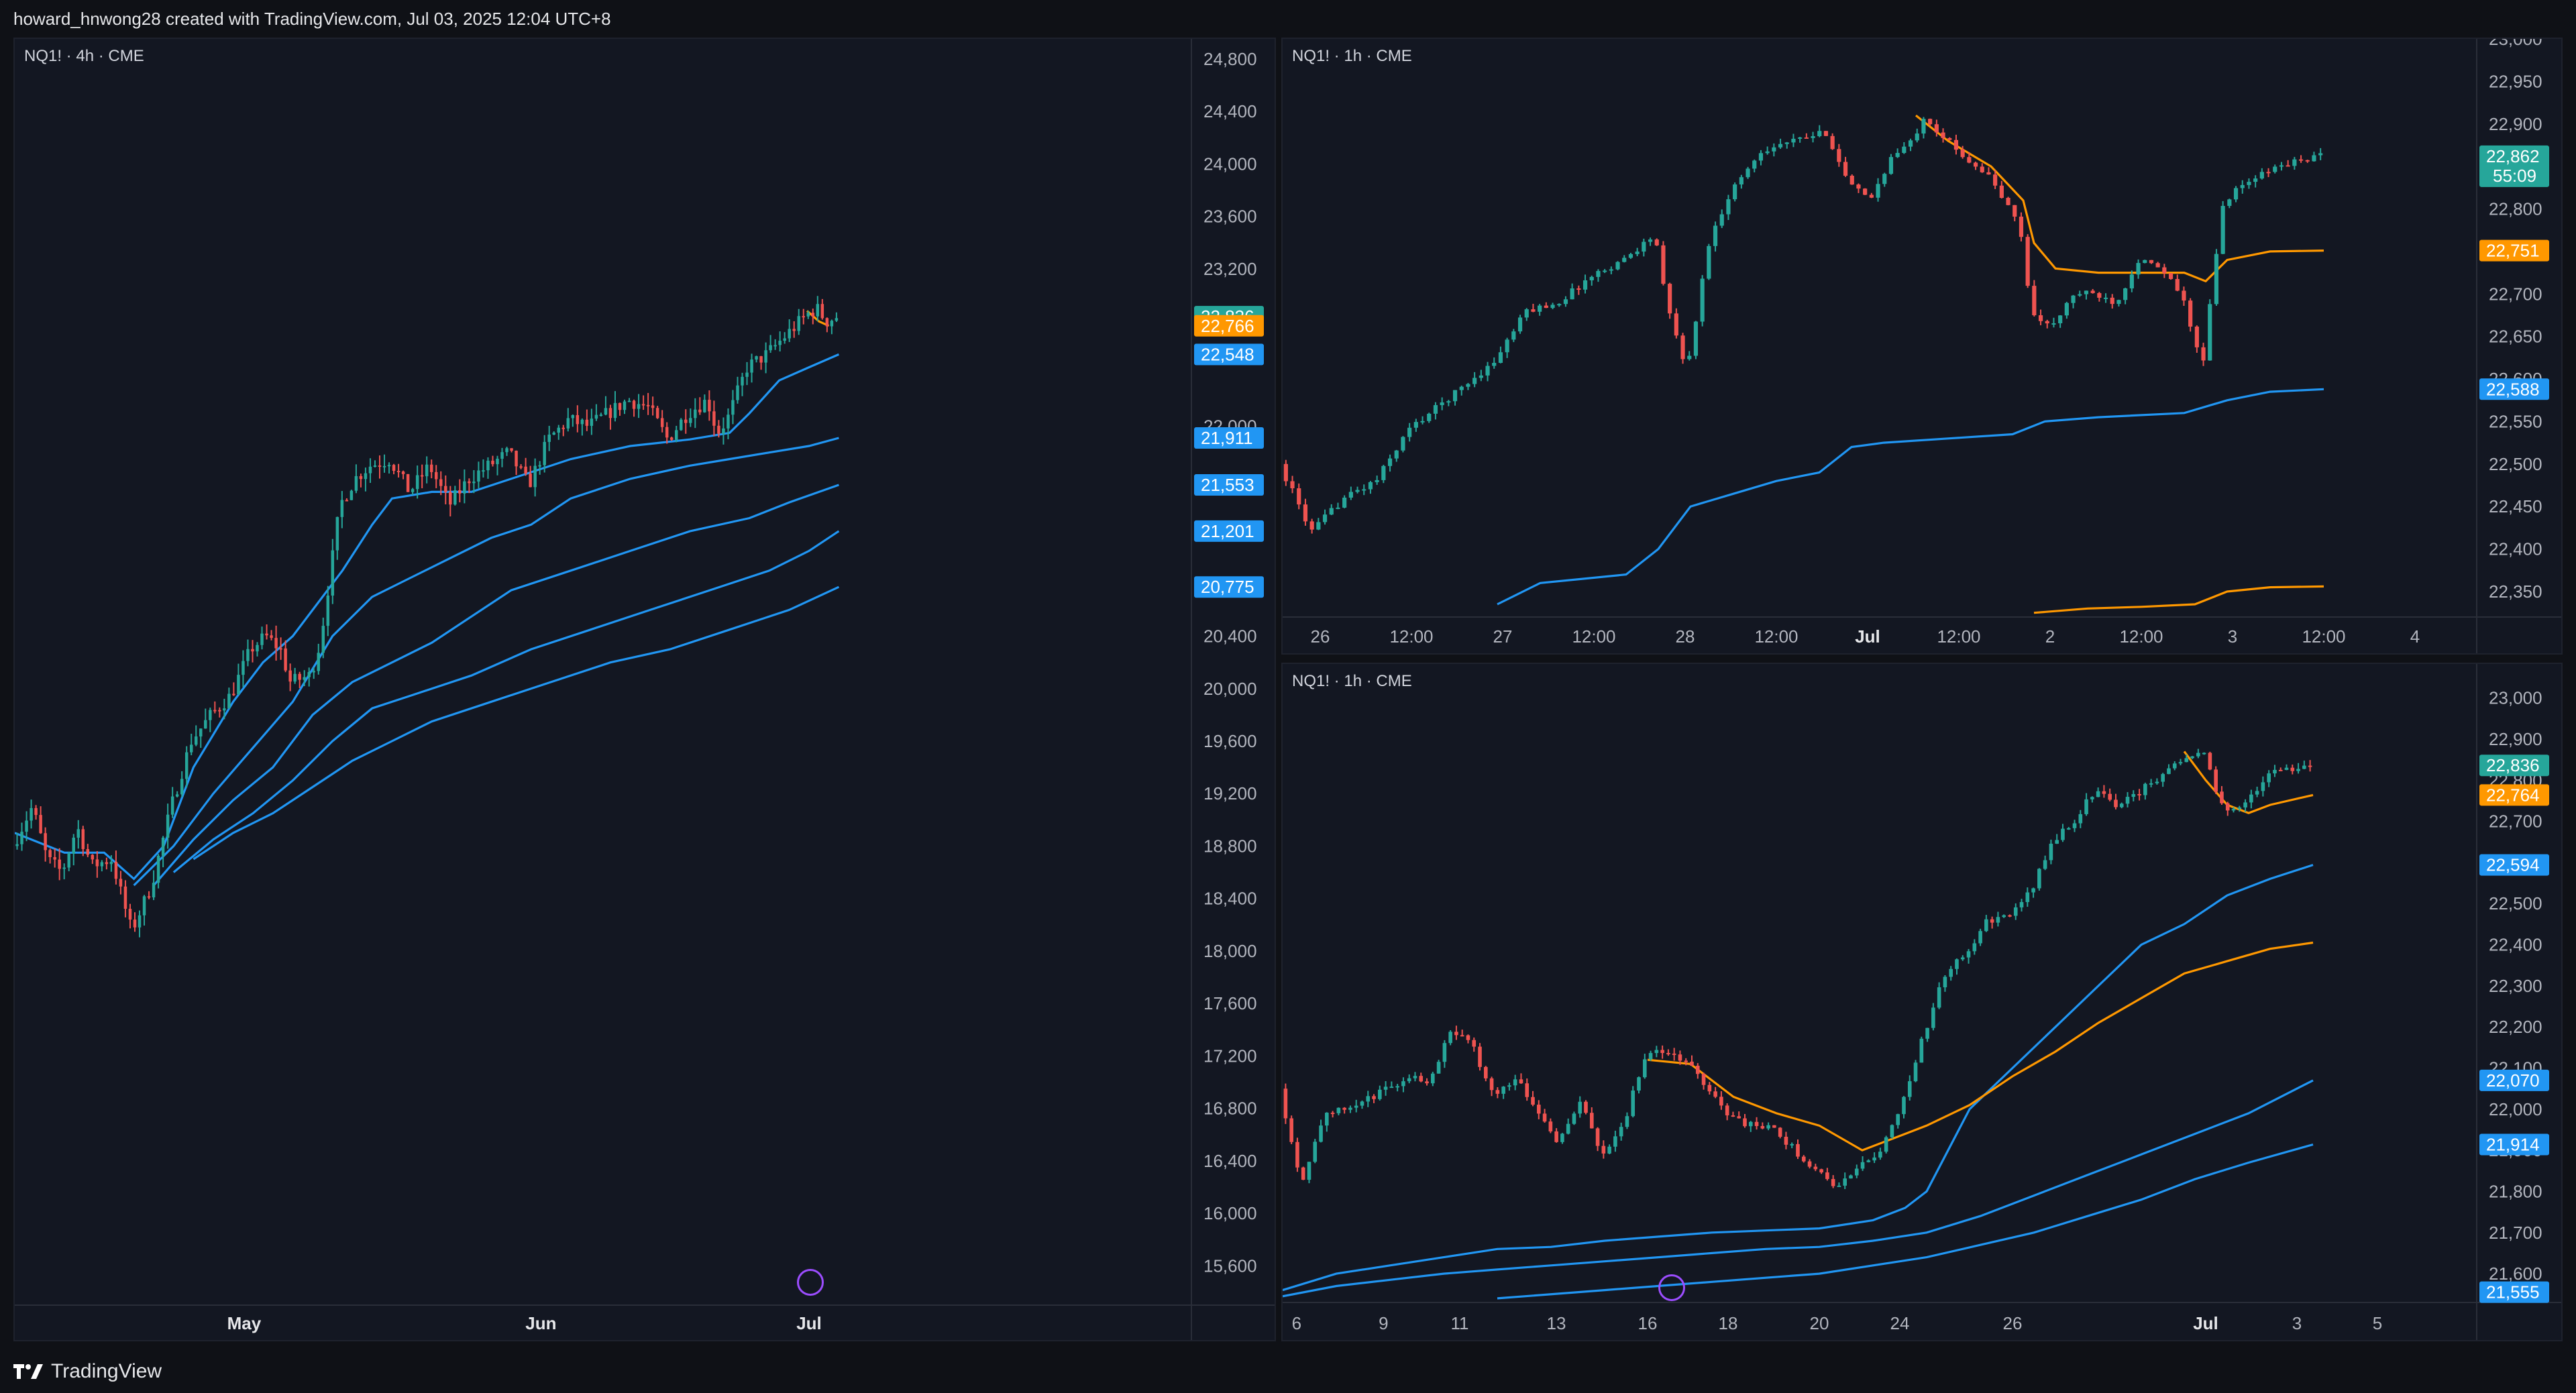 The height and width of the screenshot is (1393, 2576). I want to click on y-tick-label: 22,400, so click(2515, 549).